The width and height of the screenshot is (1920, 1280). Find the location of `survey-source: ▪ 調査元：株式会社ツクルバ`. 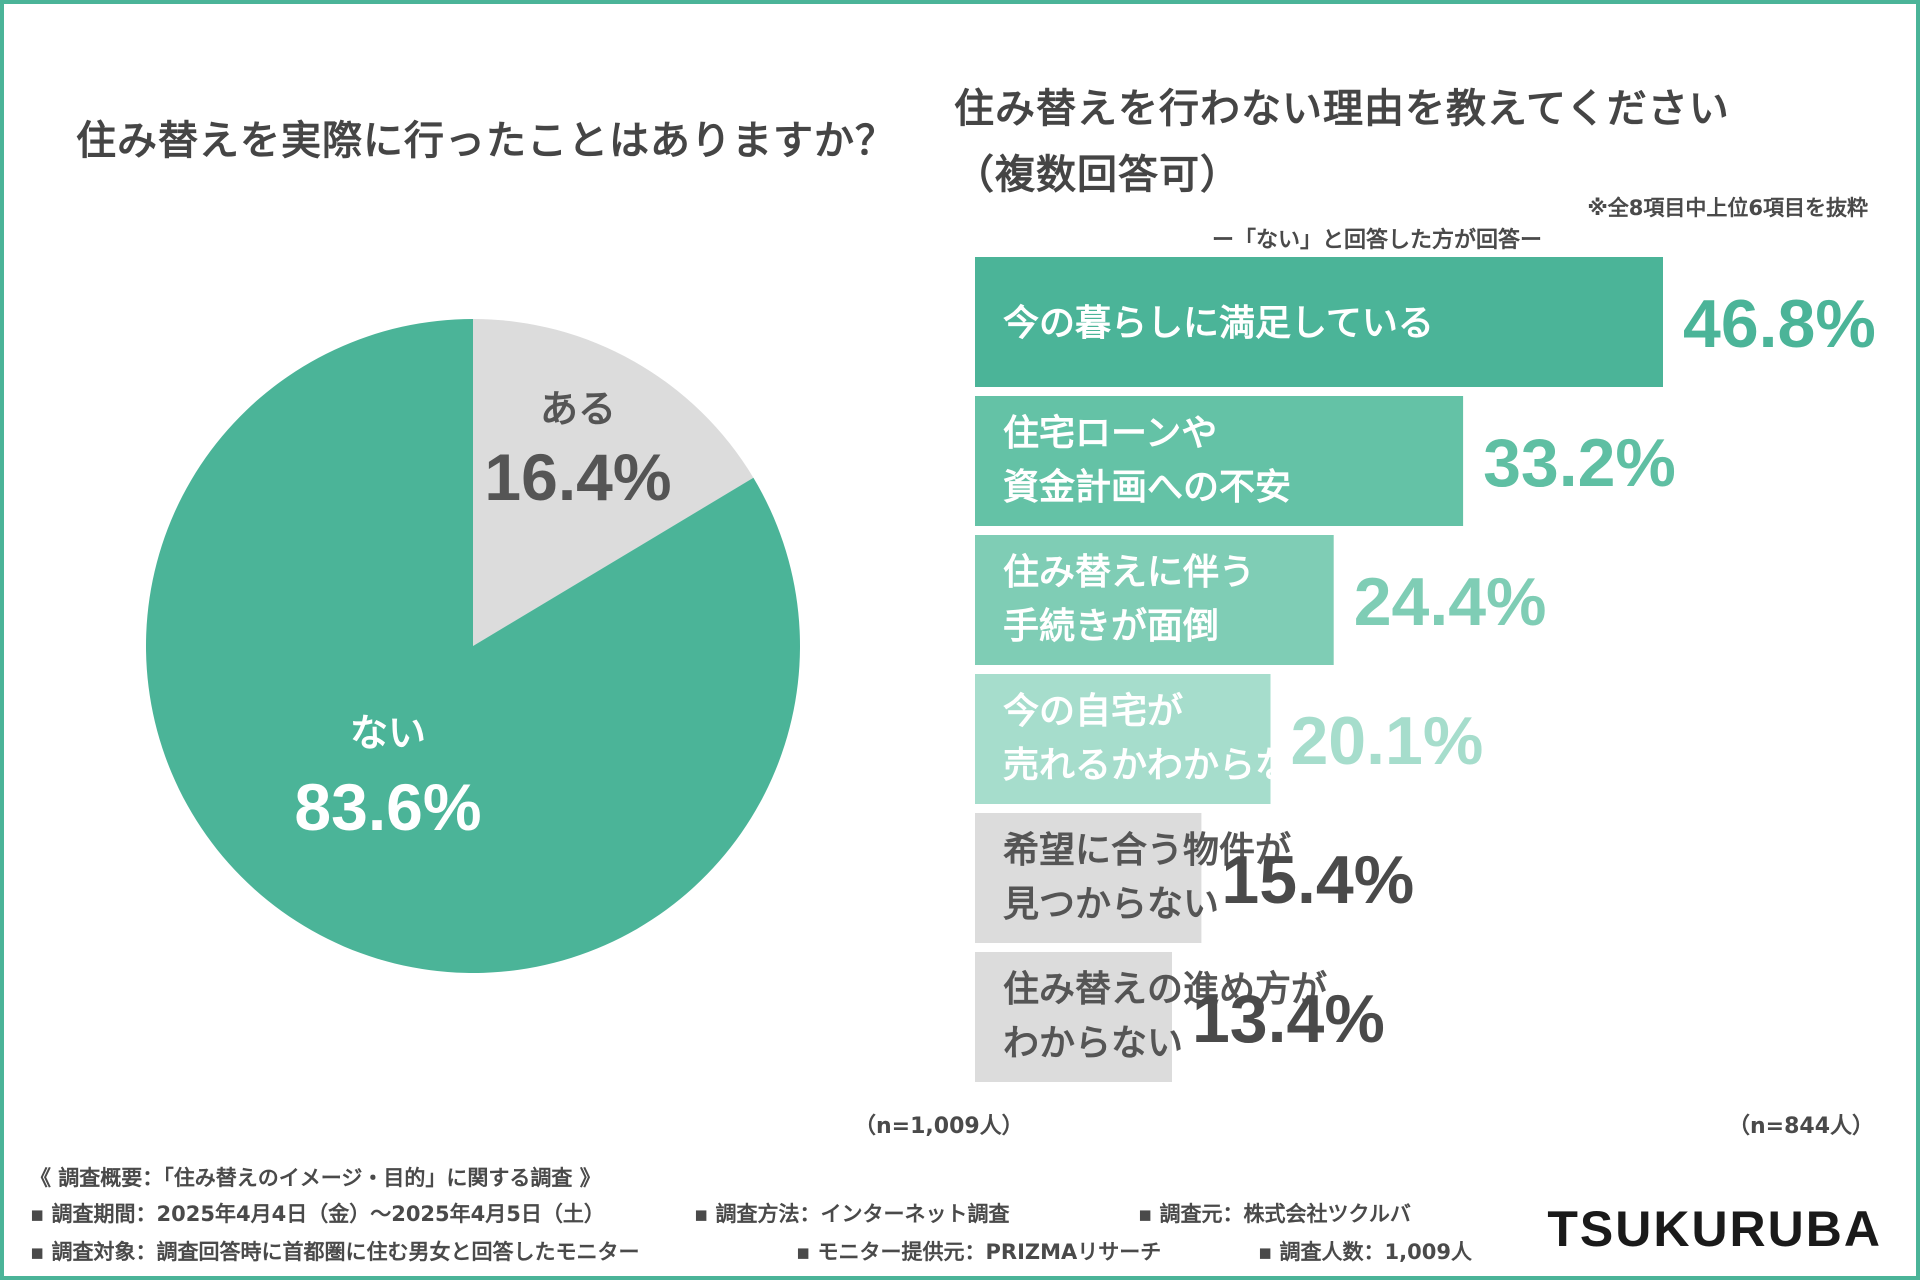

survey-source: ▪ 調査元：株式会社ツクルバ is located at coordinates (1274, 1214).